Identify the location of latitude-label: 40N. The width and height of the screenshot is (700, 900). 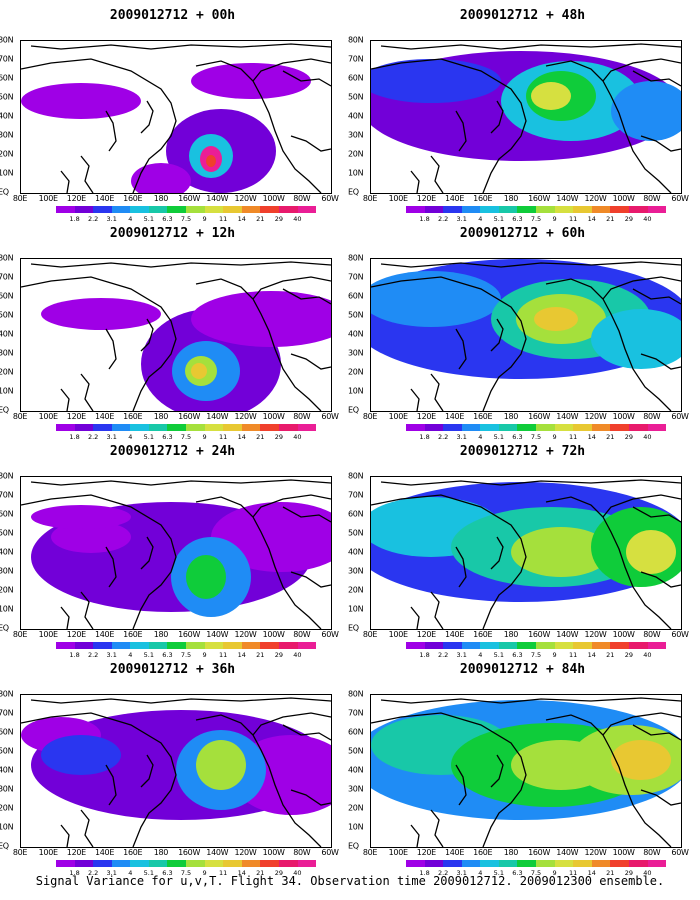
(7, 334).